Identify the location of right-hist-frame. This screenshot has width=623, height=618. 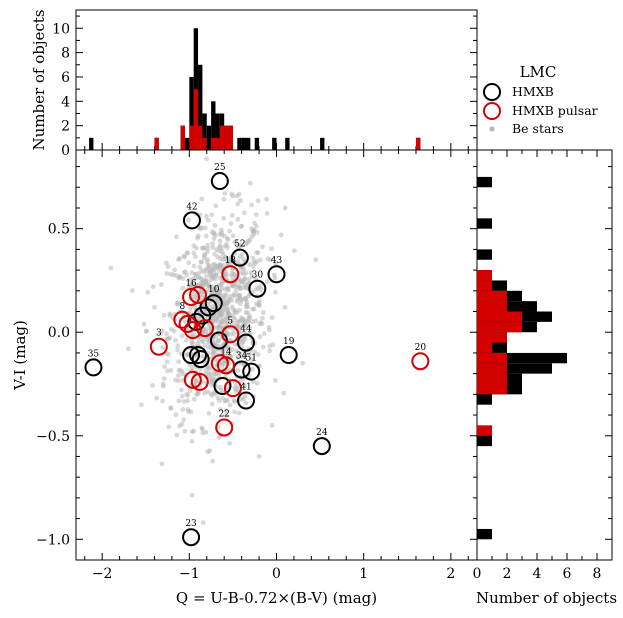
(545, 355).